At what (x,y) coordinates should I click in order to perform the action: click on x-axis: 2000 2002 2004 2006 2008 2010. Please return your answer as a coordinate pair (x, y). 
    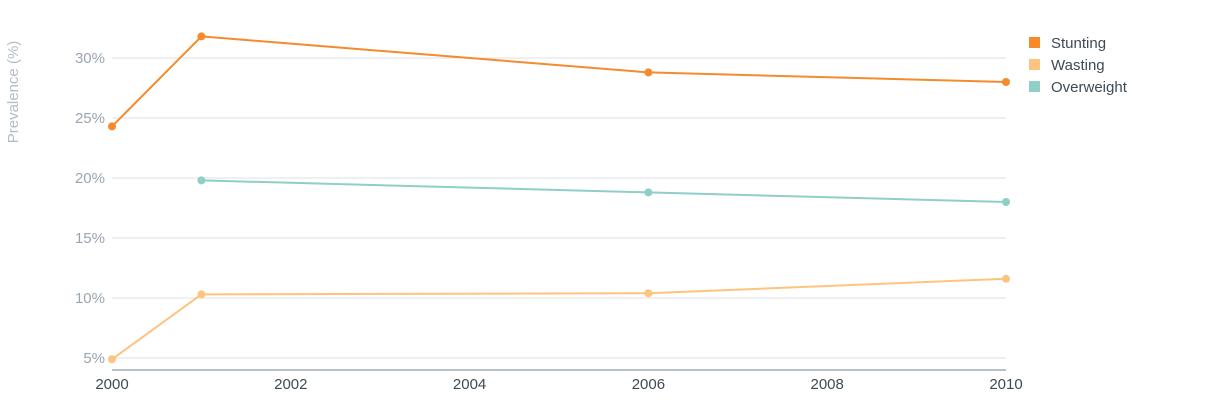
    Looking at the image, I should click on (559, 381).